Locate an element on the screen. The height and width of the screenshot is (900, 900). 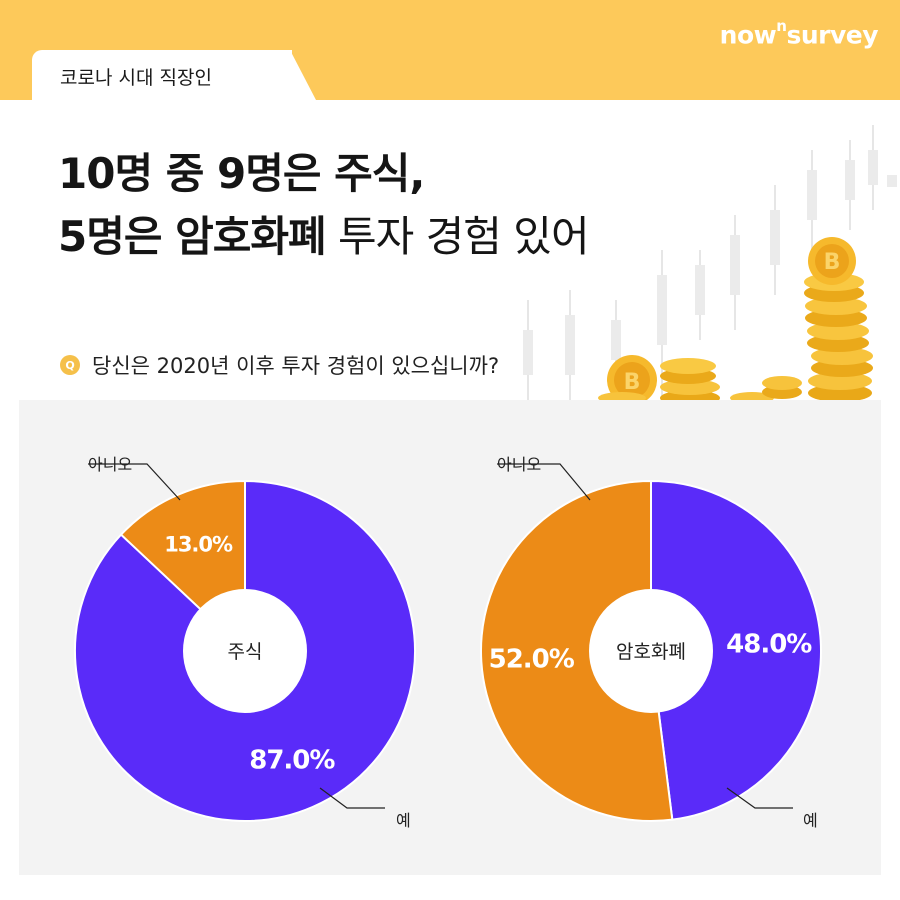
category-tab-label: 코로나 시대 직장인 is located at coordinates (136, 78).